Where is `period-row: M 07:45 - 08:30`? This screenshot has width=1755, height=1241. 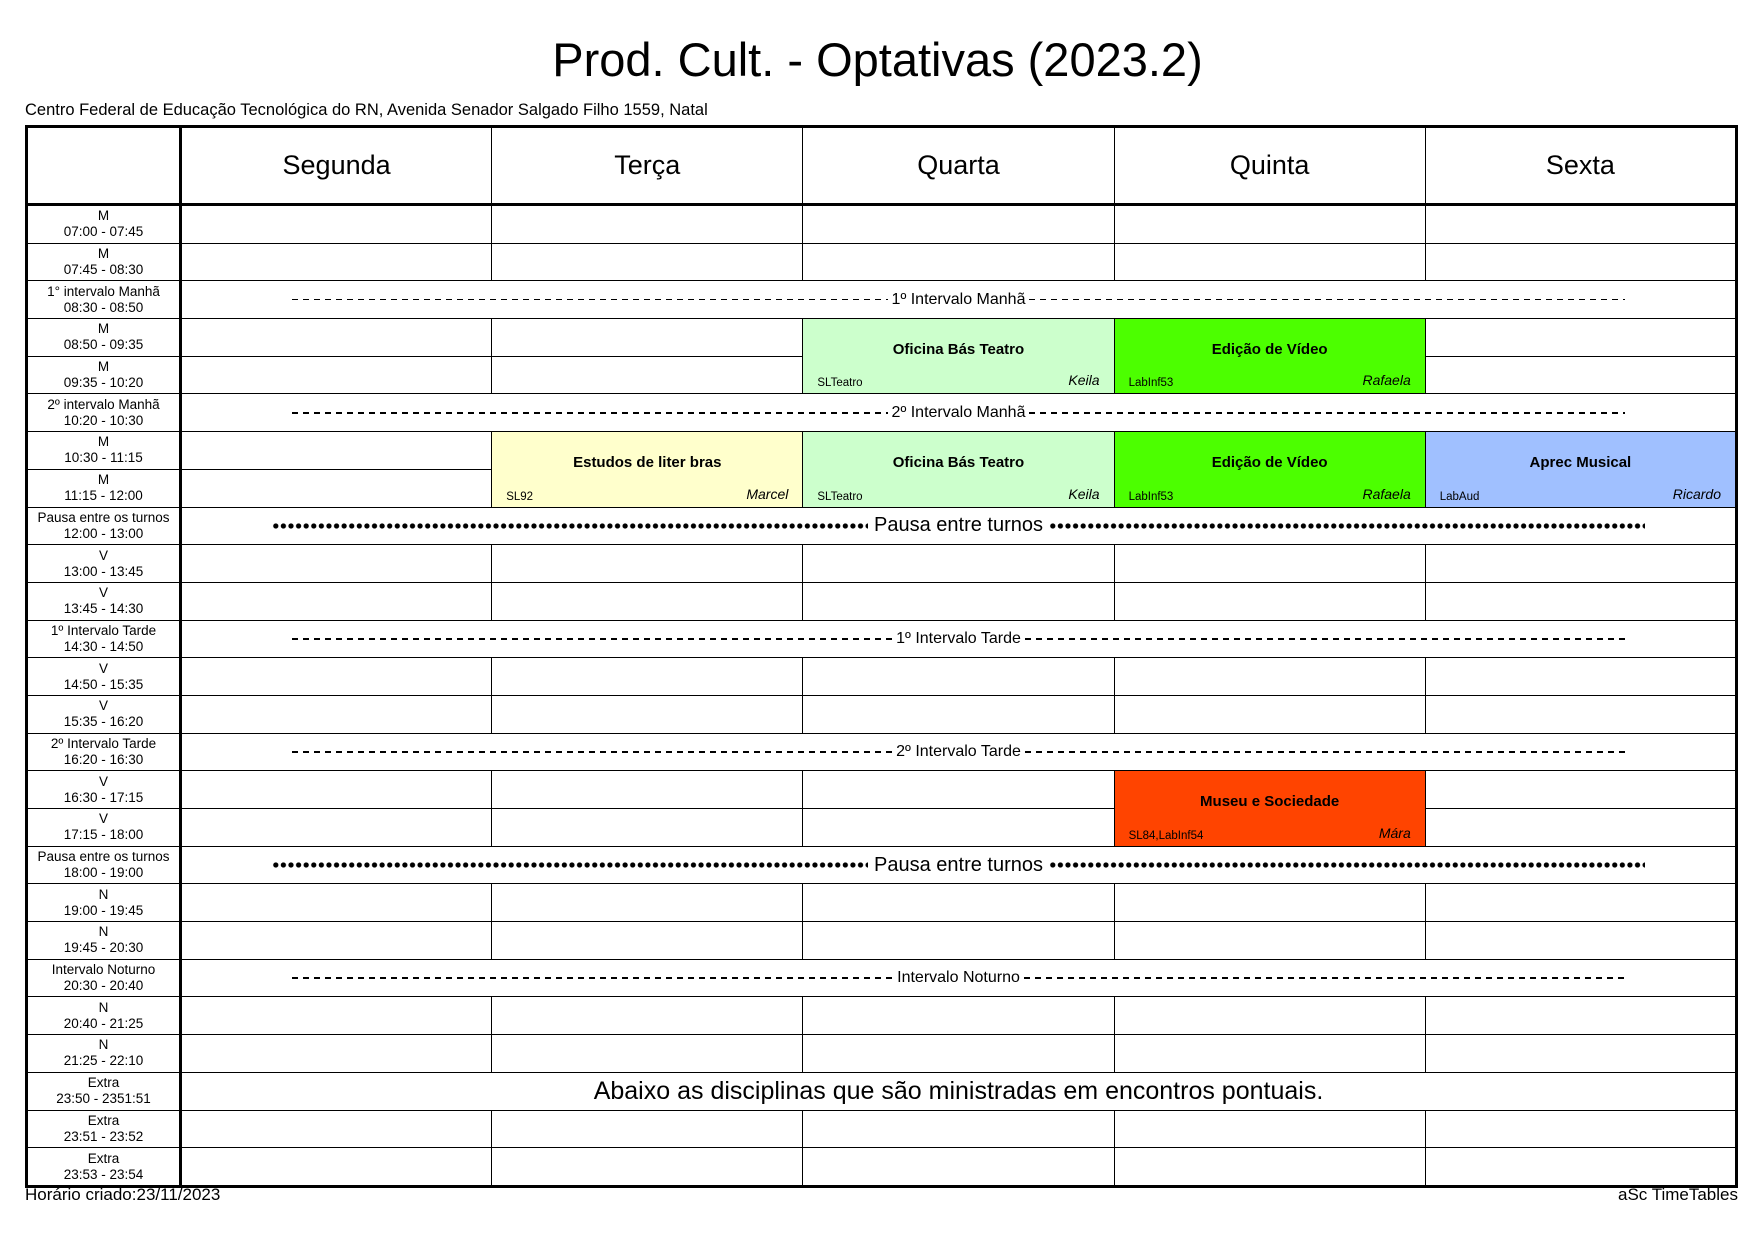
period-row: M 07:45 - 08:30 is located at coordinates (882, 262).